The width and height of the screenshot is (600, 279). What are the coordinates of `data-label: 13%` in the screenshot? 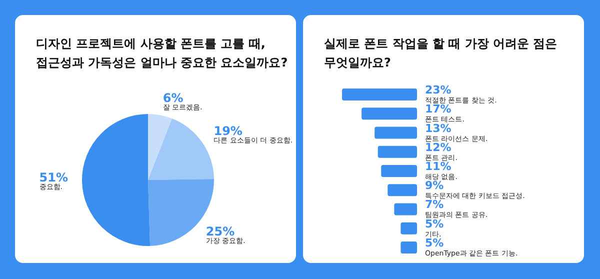 It's located at (438, 128).